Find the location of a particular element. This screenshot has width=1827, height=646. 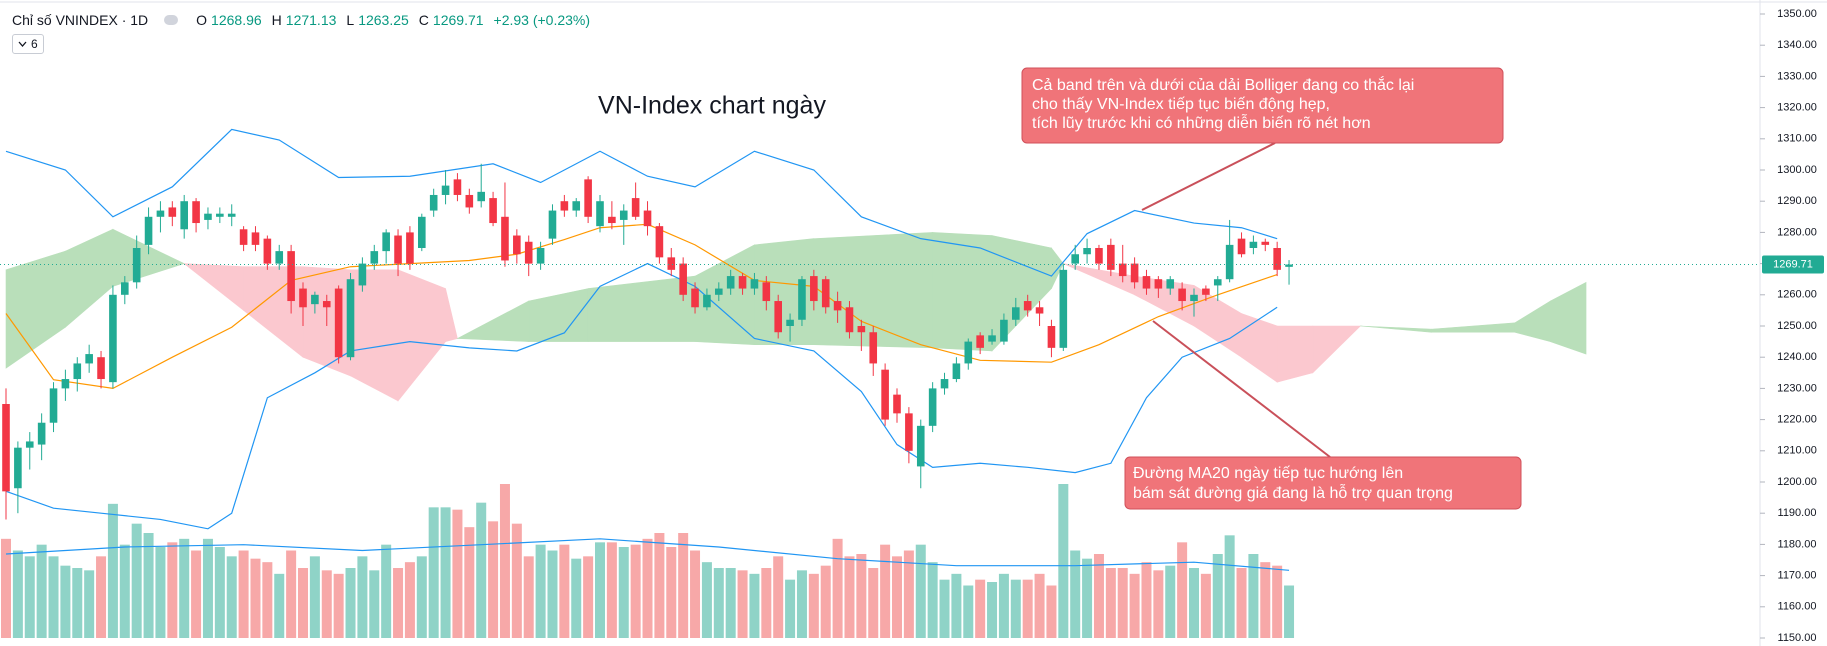

y-tick-label: 1160.00 is located at coordinates (1797, 607).